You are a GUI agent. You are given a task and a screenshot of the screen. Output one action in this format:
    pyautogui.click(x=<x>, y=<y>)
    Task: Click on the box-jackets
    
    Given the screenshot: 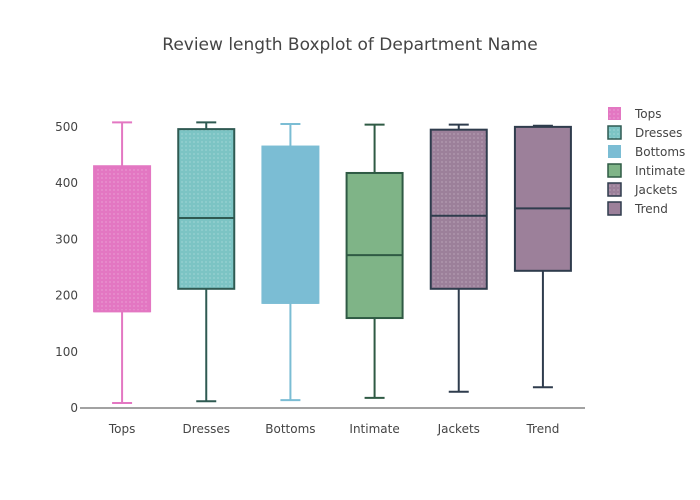 What is the action you would take?
    pyautogui.click(x=458, y=258)
    